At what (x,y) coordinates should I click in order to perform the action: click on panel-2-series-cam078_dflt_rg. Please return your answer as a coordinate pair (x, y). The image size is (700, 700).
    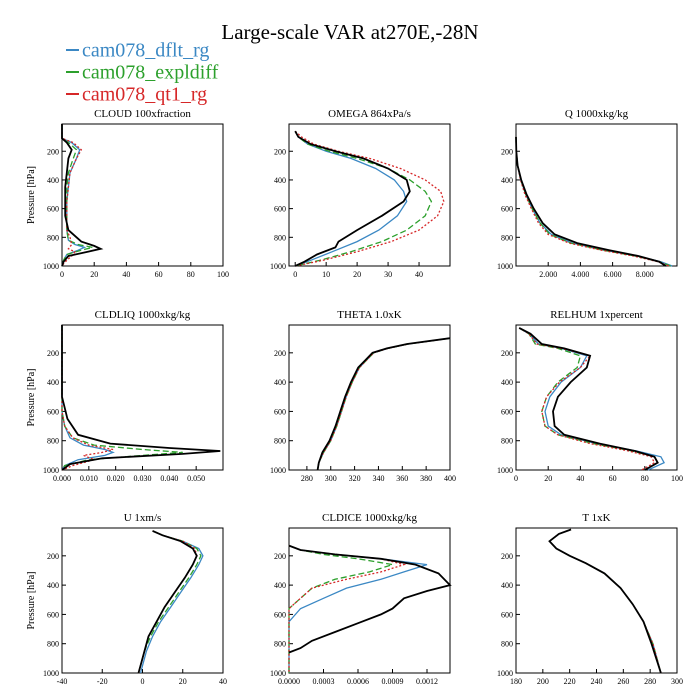
    Looking at the image, I should click on (351, 198).